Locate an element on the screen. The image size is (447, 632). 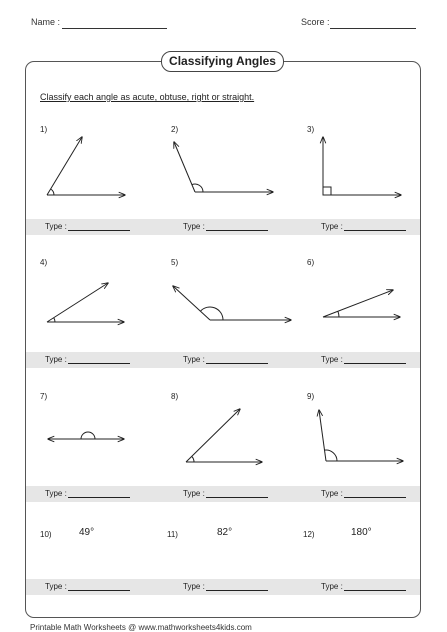
problem-number: 4) is located at coordinates (44, 262).